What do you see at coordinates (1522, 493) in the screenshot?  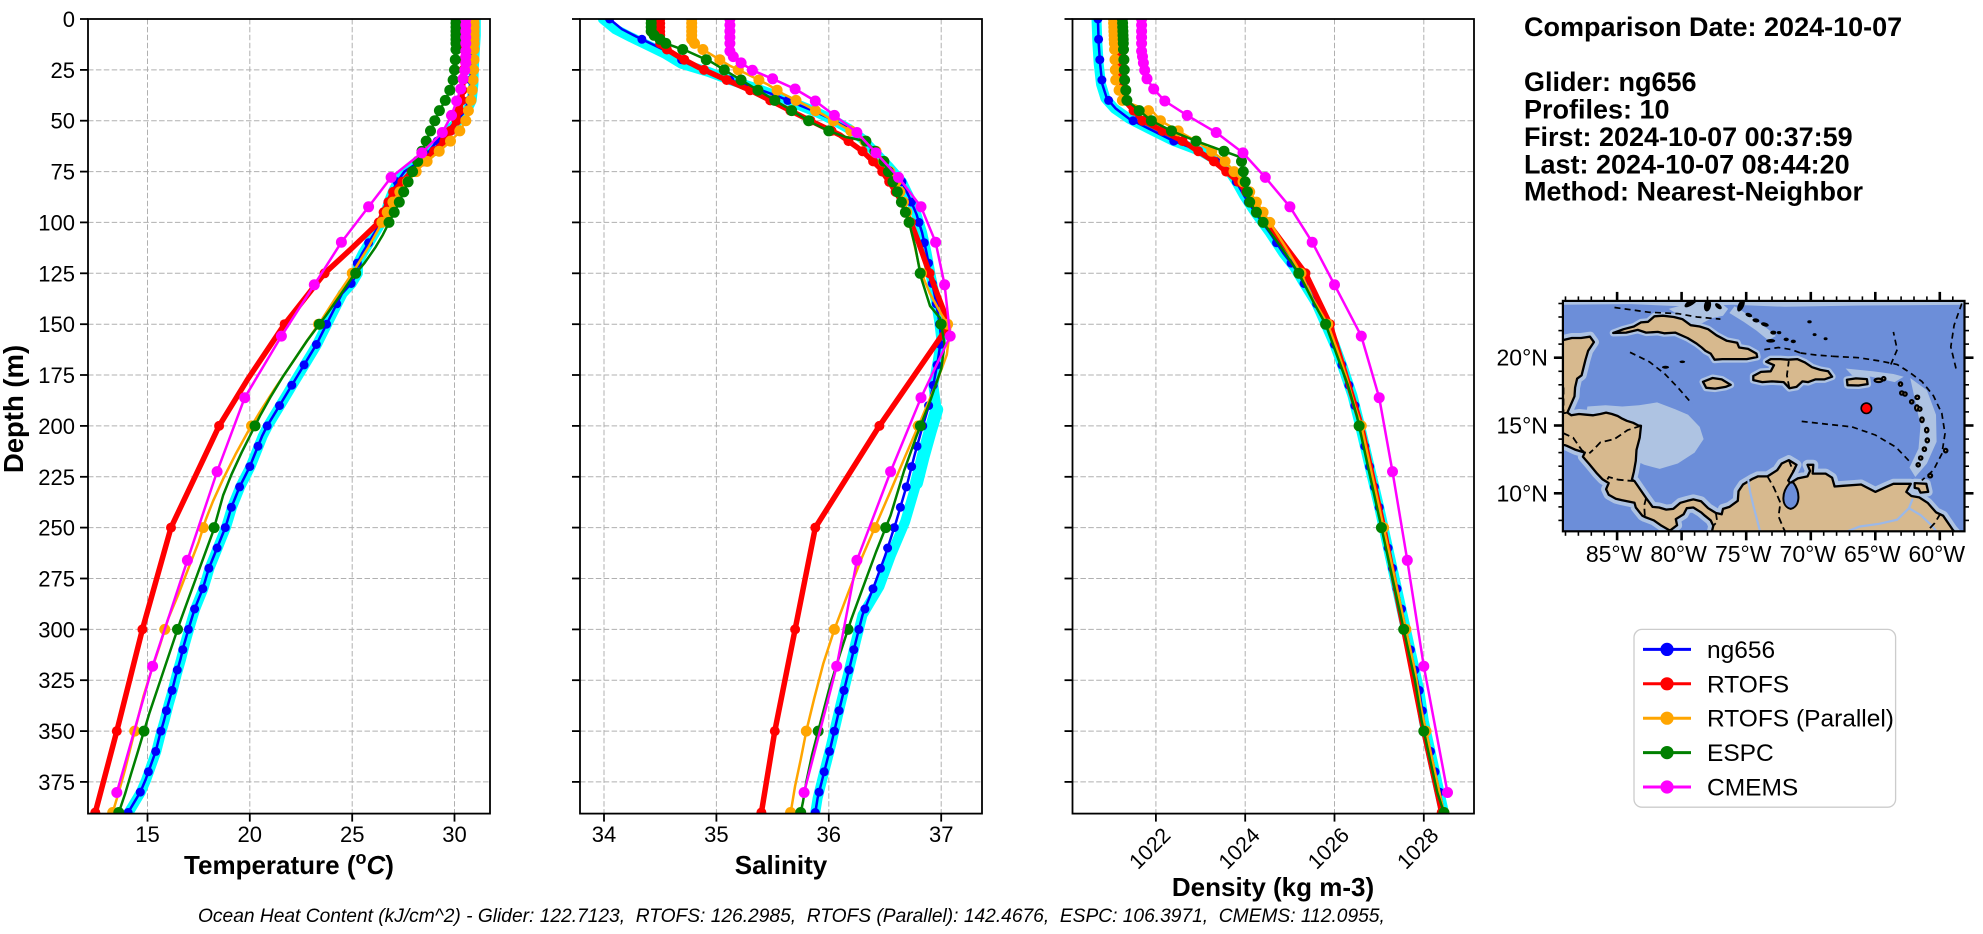 I see `svg-text: 10°N` at bounding box center [1522, 493].